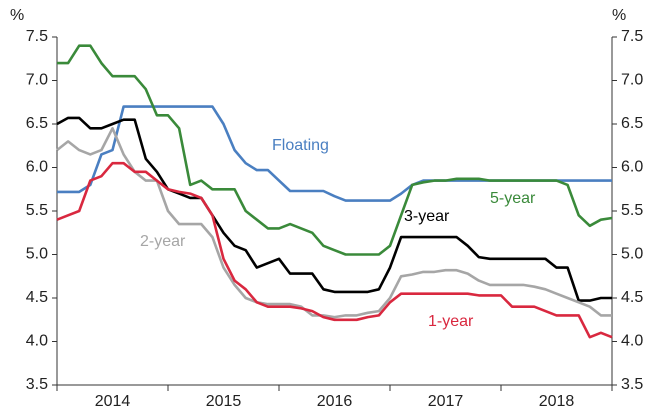  Describe the element at coordinates (632, 210) in the screenshot. I see `y2-tick-label: 5.5` at that location.